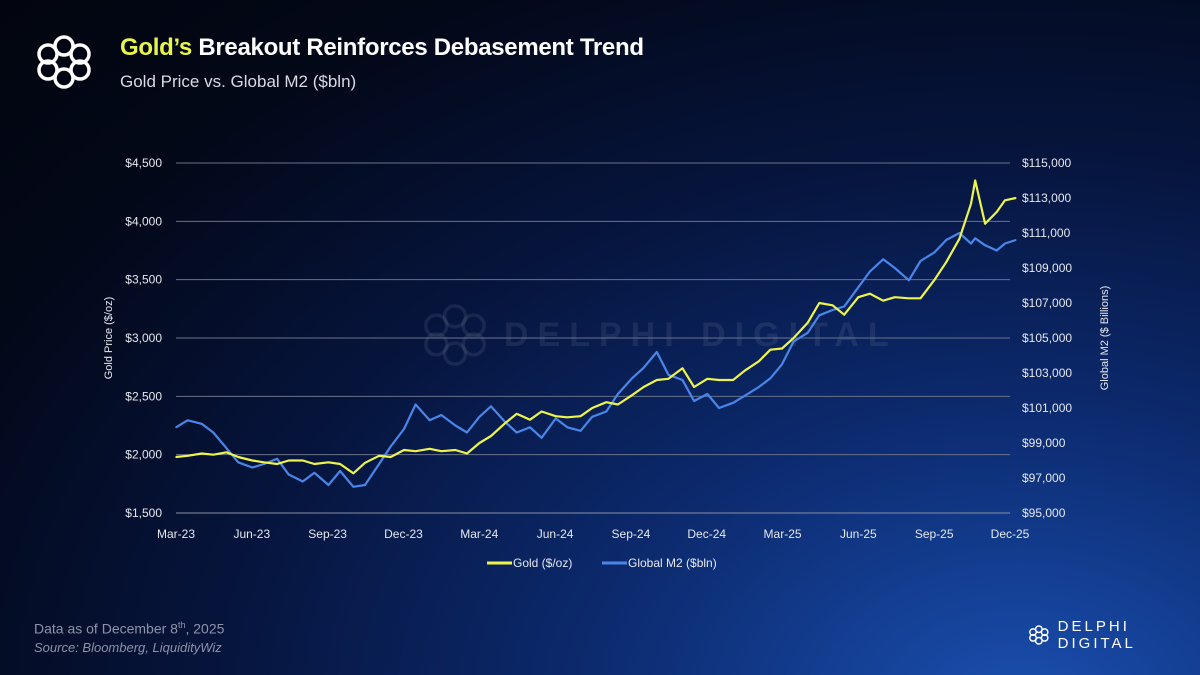 This screenshot has height=675, width=1200. I want to click on y-tick-right: $103,000, so click(1047, 373).